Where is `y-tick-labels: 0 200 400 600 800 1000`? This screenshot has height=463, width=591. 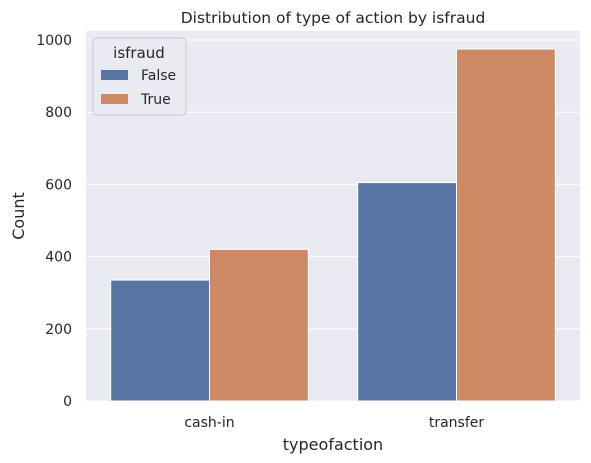 y-tick-labels: 0 200 400 600 800 1000 is located at coordinates (54, 221).